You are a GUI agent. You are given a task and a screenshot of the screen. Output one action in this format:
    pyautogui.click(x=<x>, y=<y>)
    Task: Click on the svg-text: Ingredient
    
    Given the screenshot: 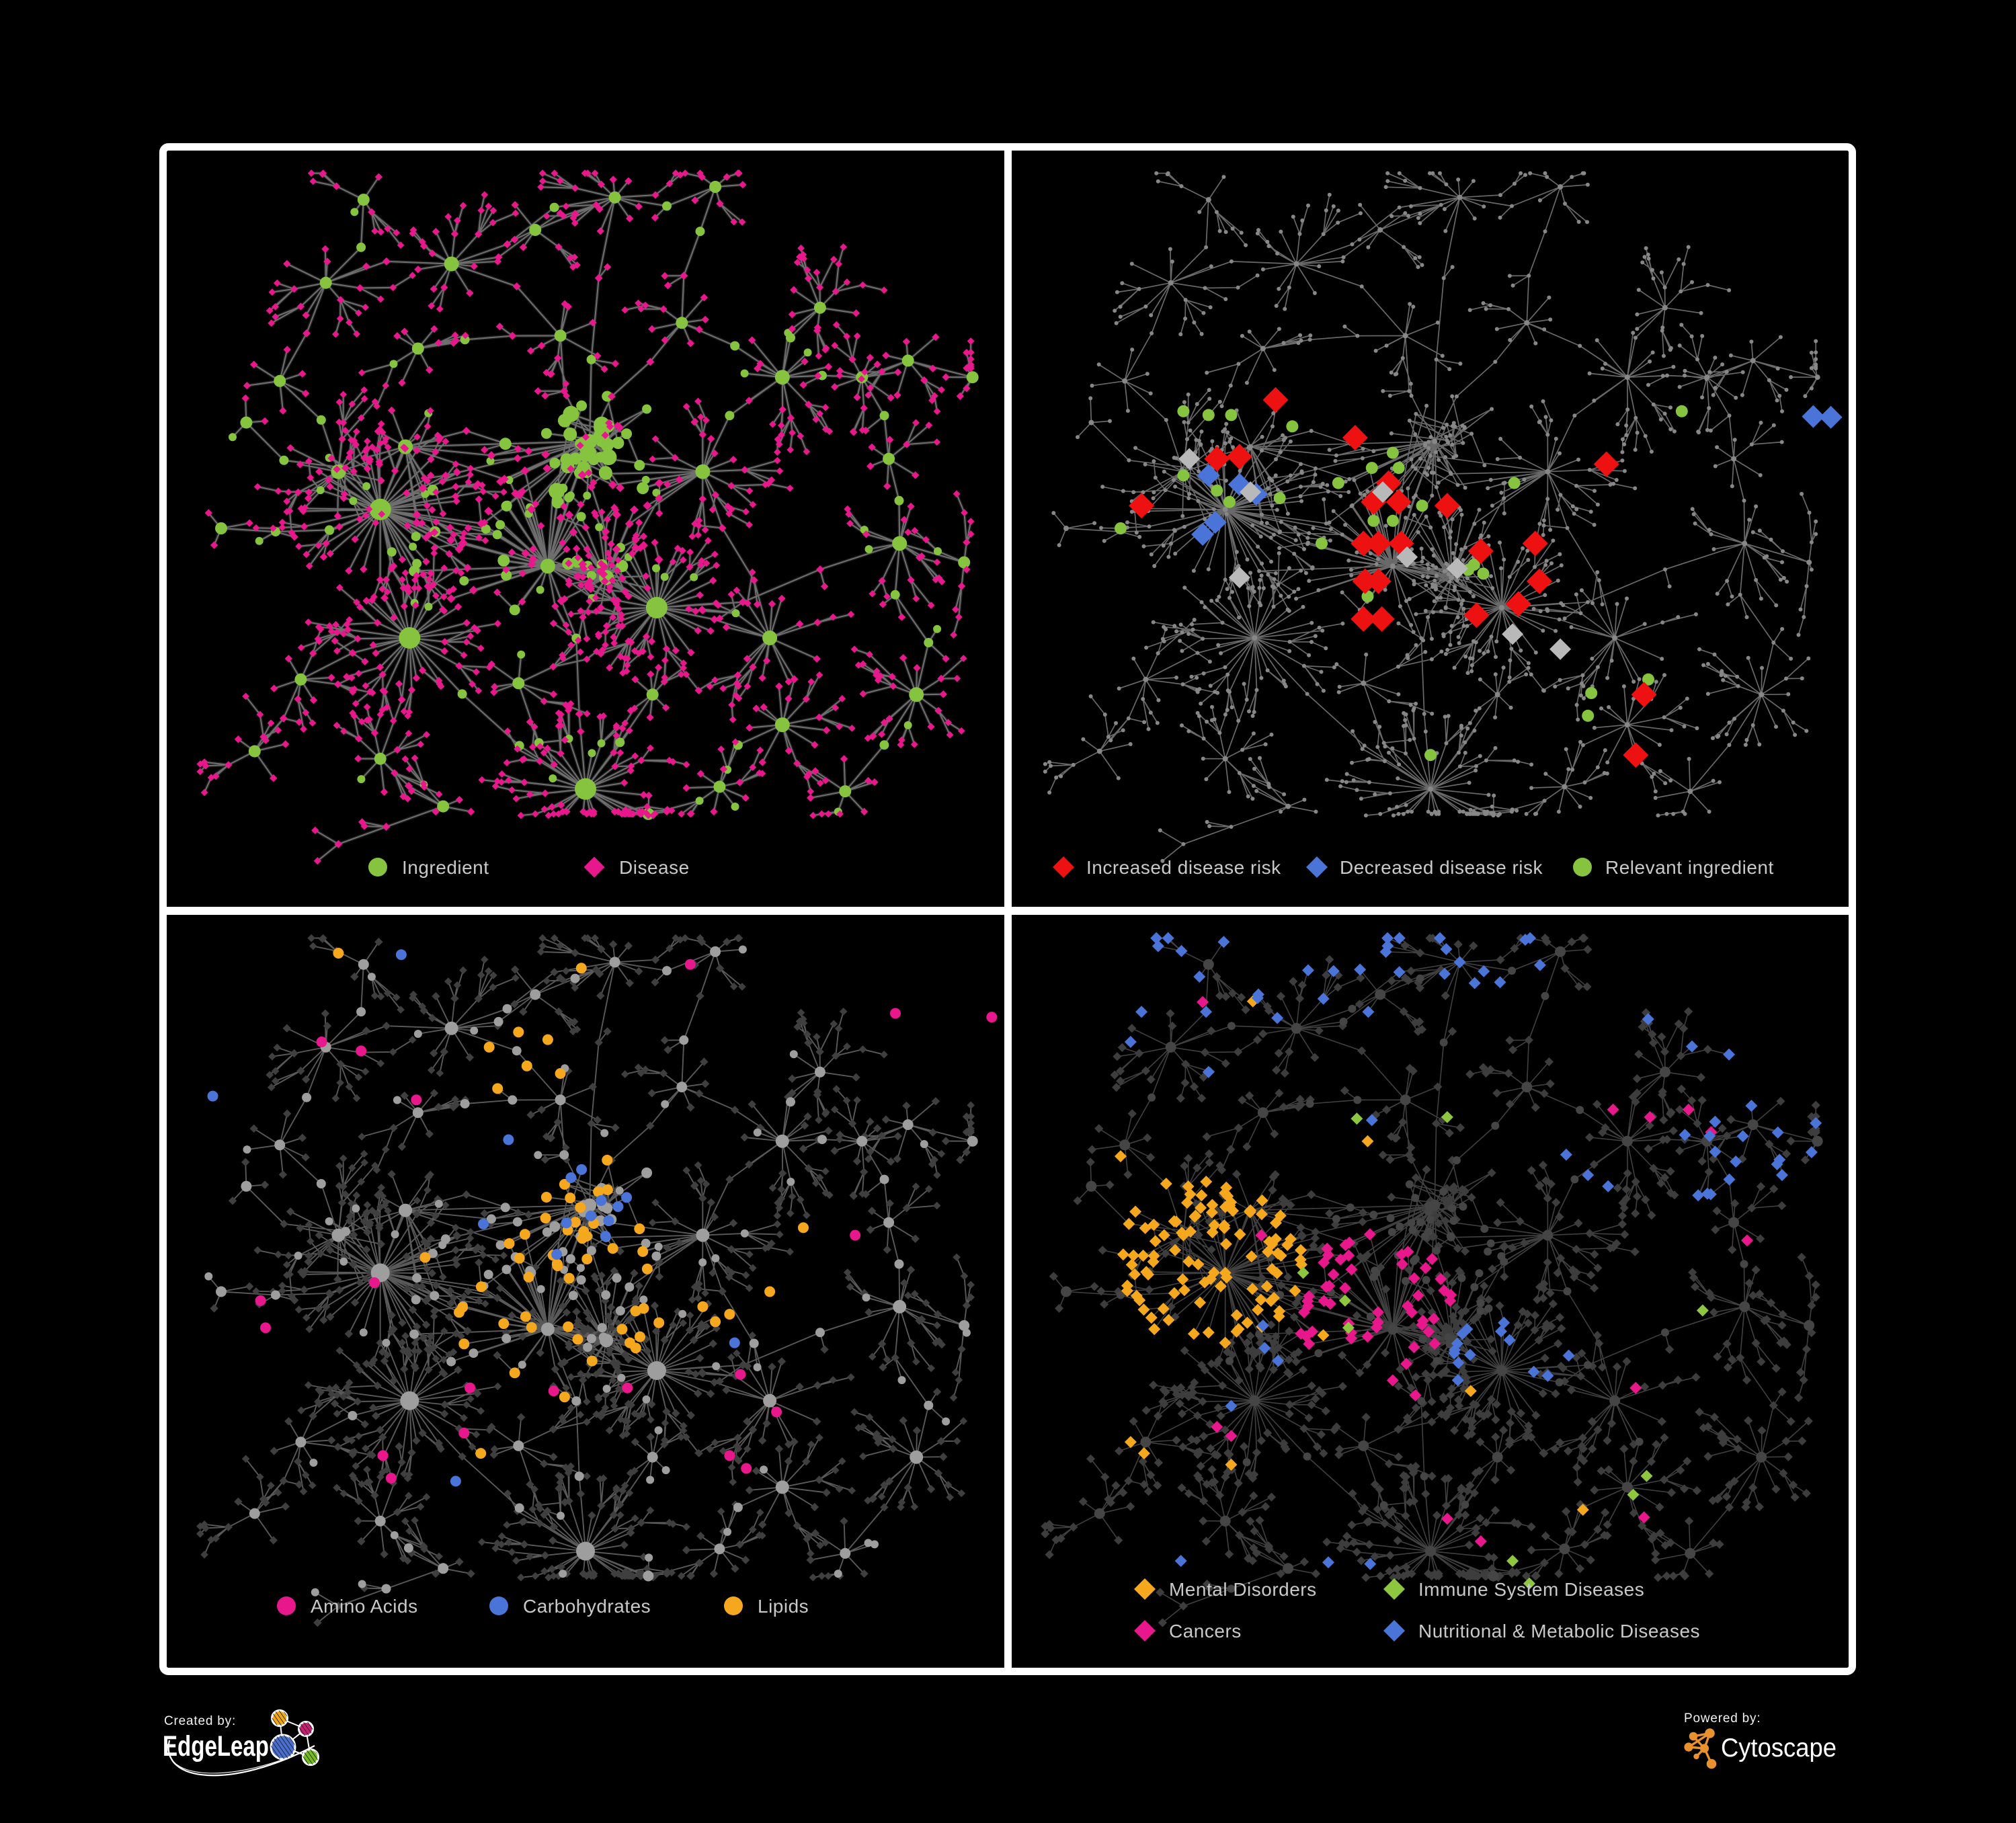 What is the action you would take?
    pyautogui.click(x=445, y=868)
    